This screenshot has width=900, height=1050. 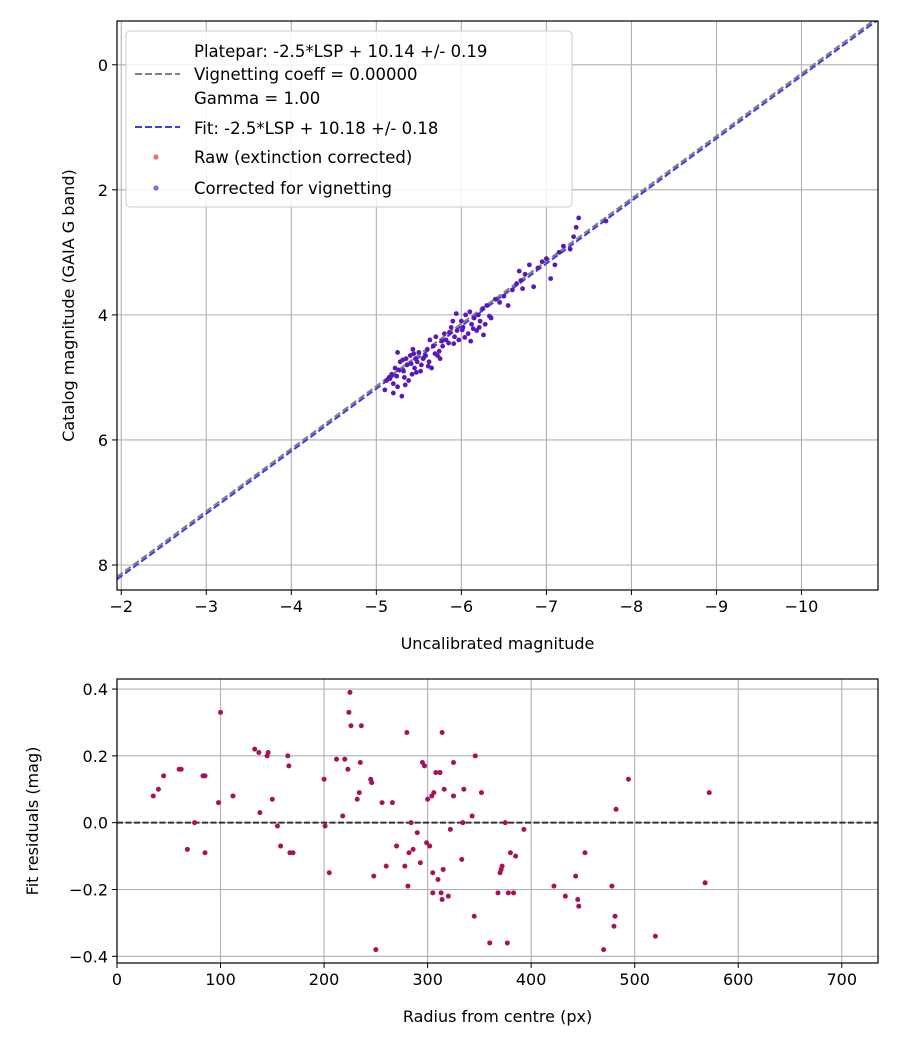 I want to click on legend-fit-label: Fit: -2.5*LSP + 10.18 +/- 0.18, so click(x=316, y=128).